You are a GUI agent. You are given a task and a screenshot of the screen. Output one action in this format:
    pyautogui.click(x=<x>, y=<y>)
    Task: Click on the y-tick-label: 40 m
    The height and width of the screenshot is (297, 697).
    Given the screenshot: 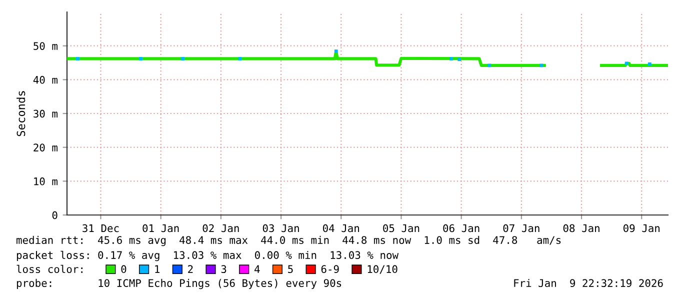 What is the action you would take?
    pyautogui.click(x=45, y=80)
    